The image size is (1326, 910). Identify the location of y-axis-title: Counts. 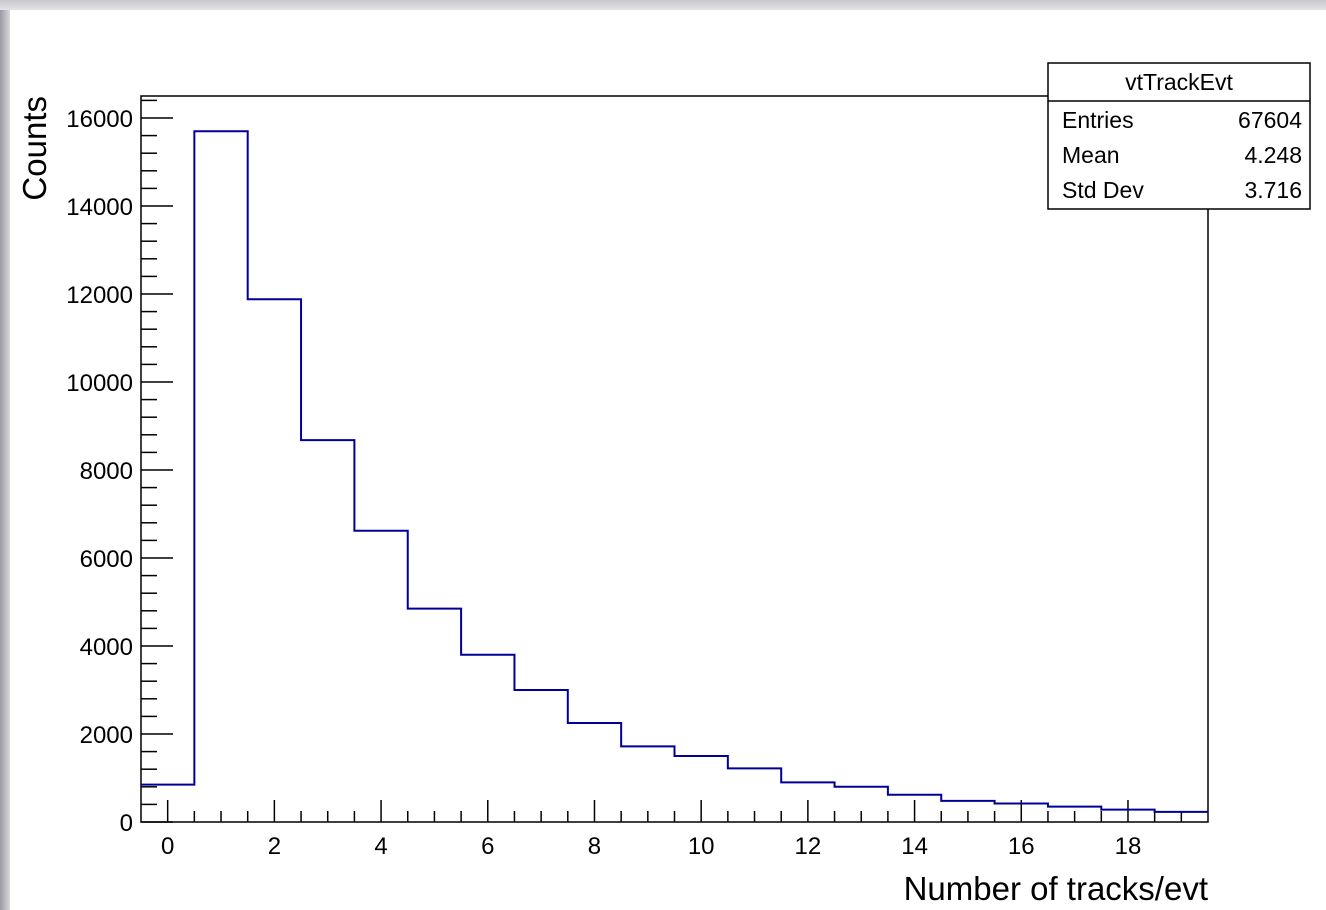
(34, 148).